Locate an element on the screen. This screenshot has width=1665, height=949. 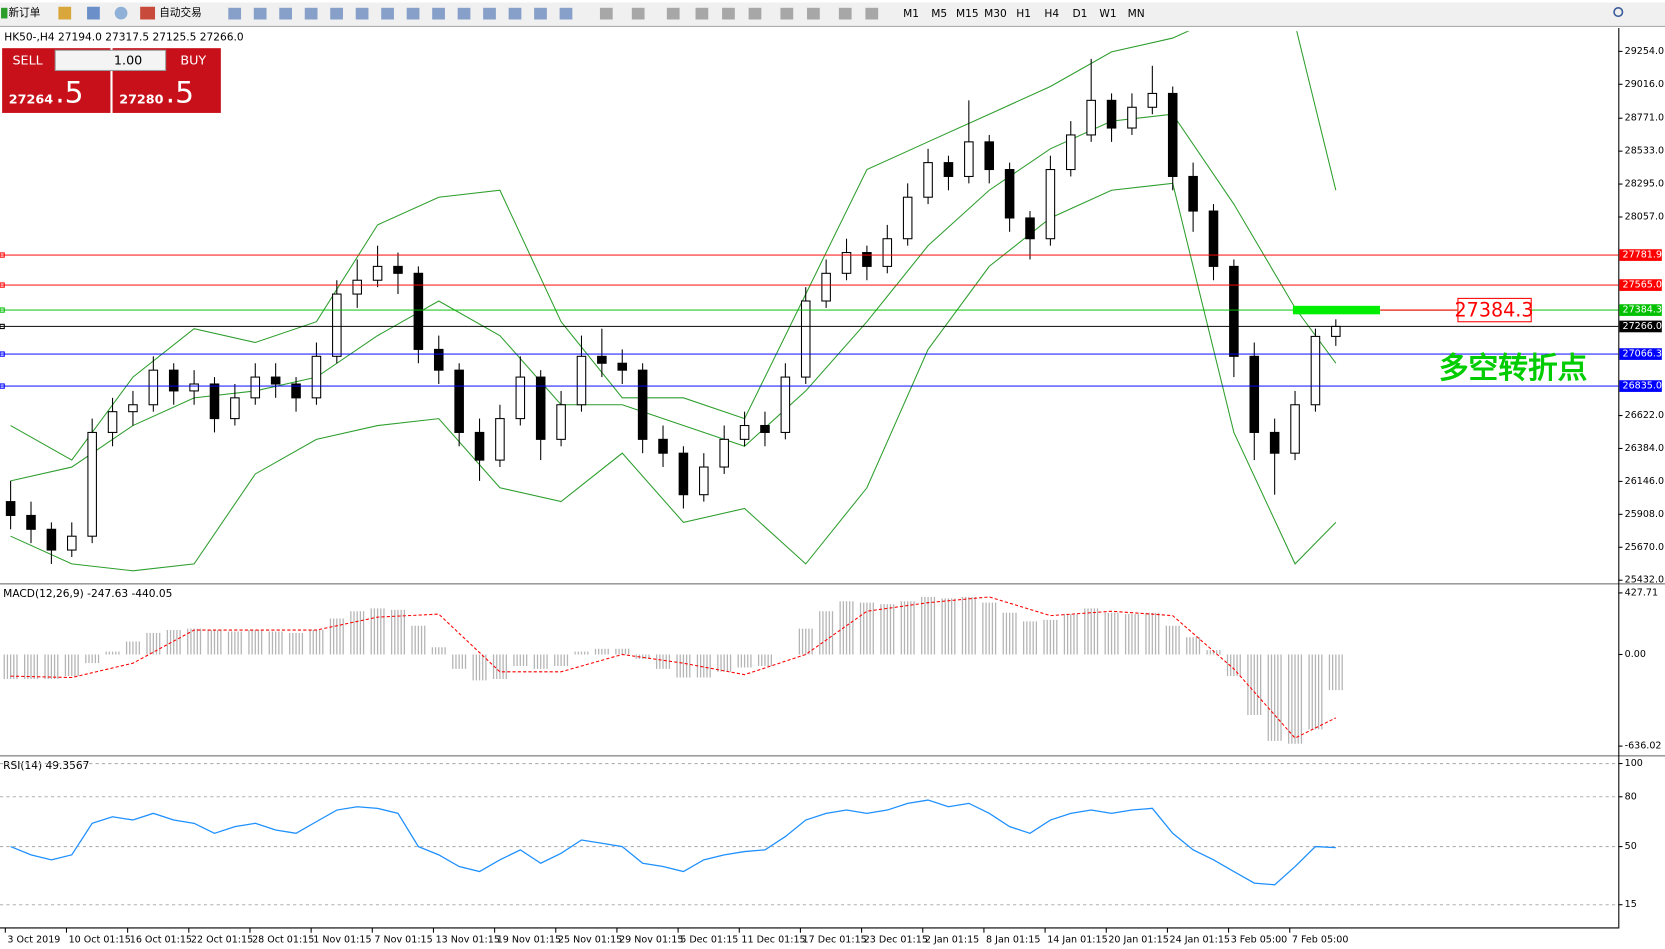
x-tick-label: 28 Oct 01:15 is located at coordinates (283, 940).